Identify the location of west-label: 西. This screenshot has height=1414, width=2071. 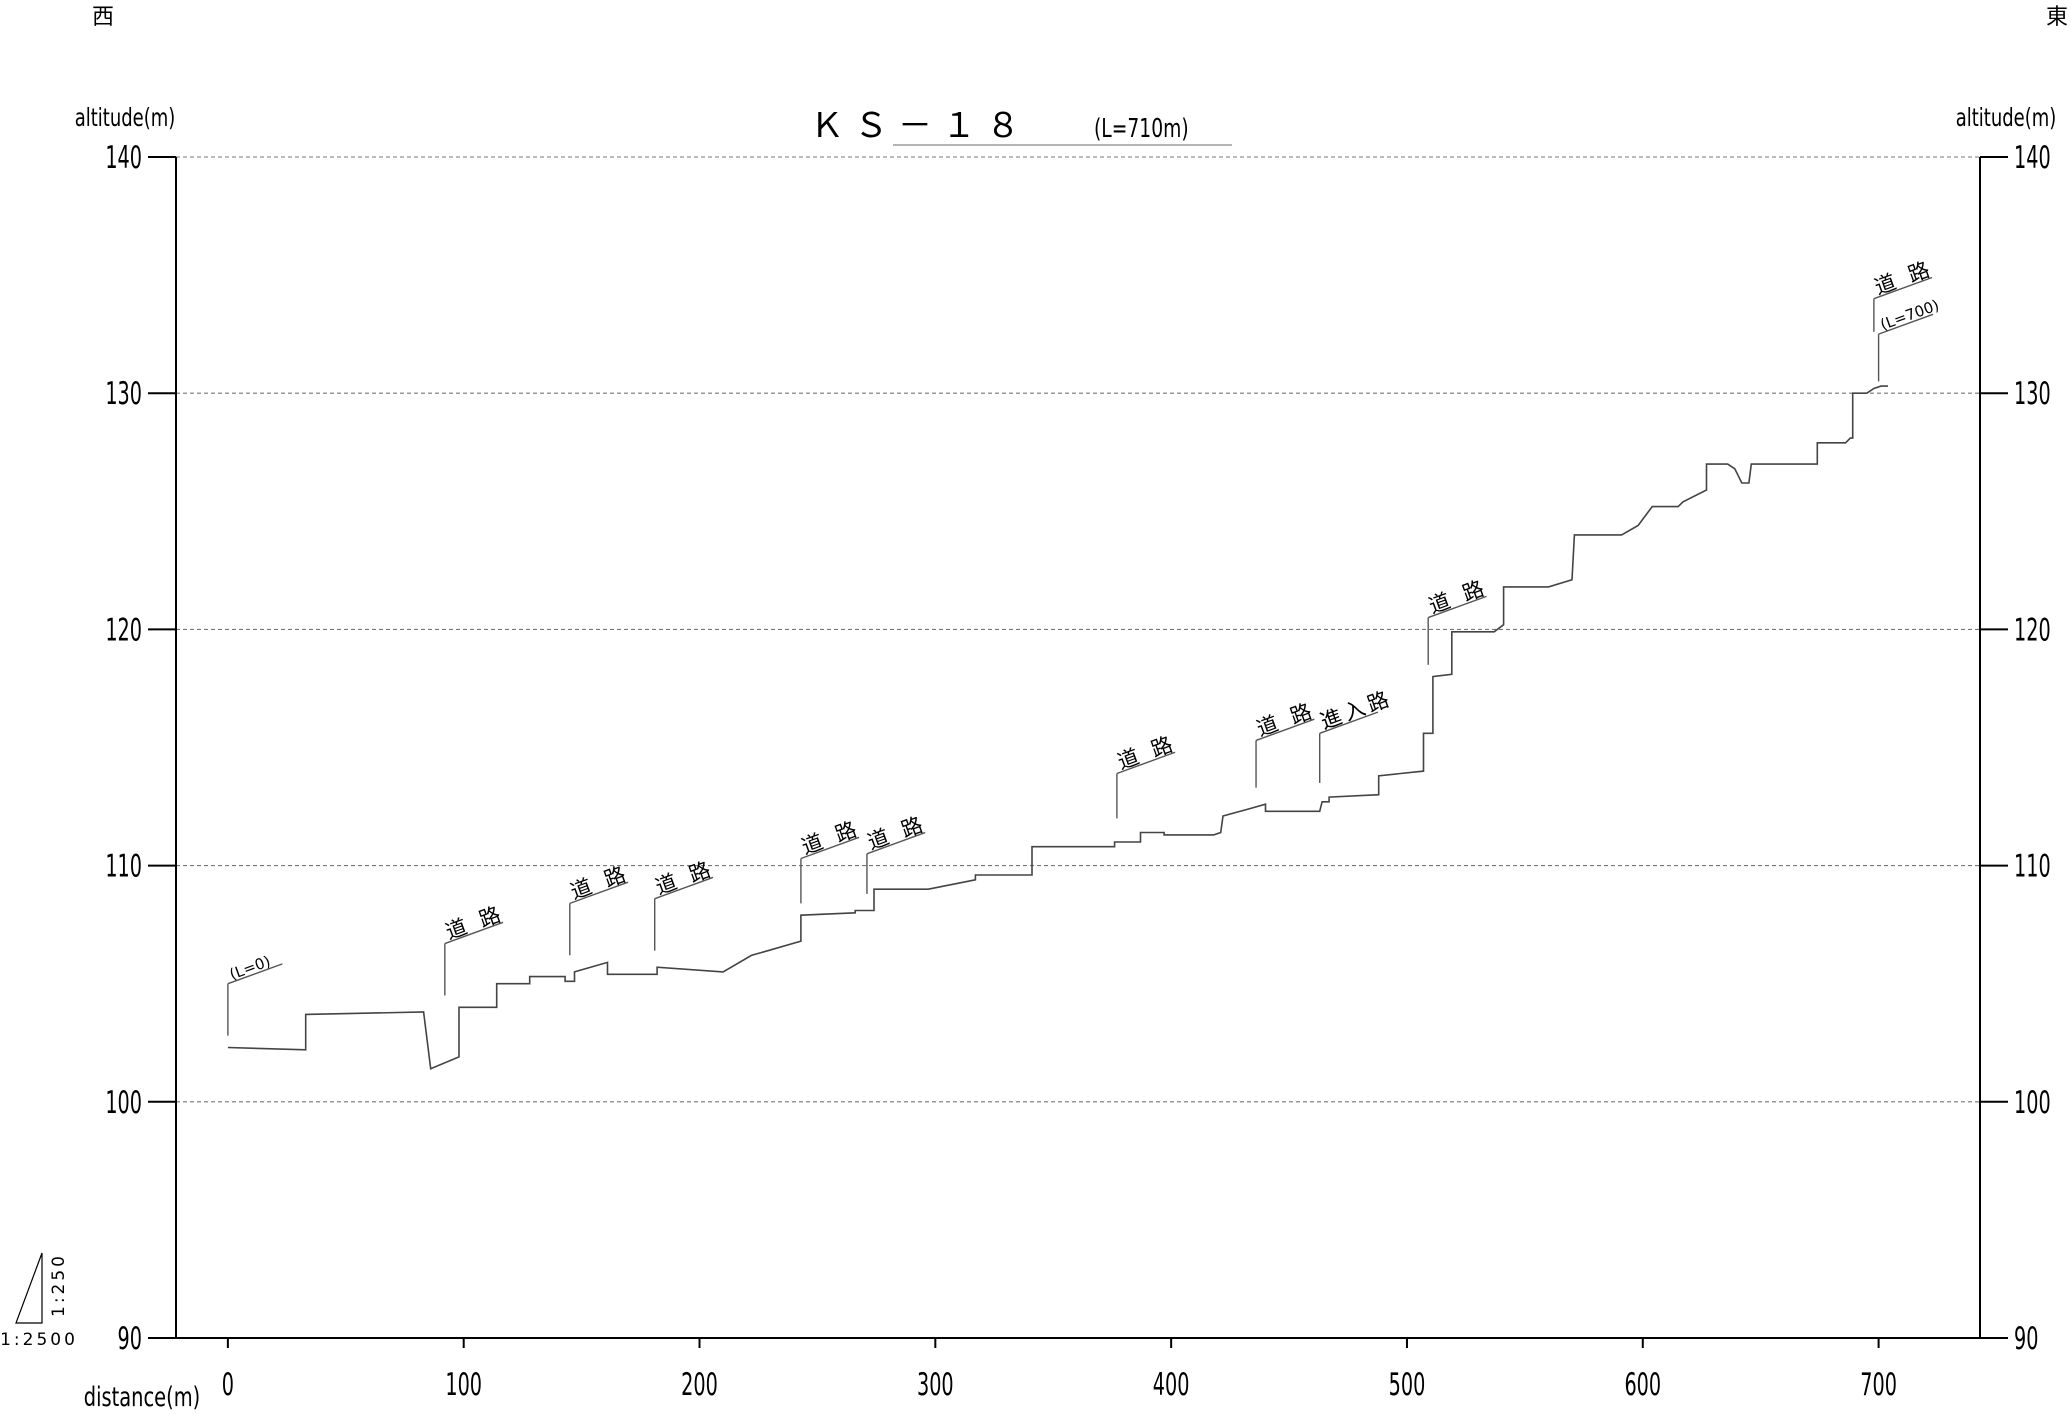
(103, 17).